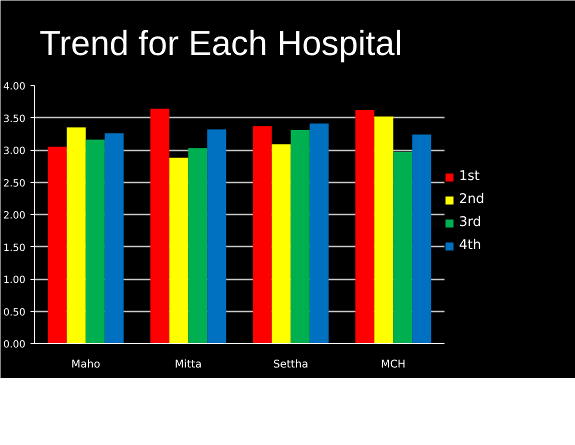  Describe the element at coordinates (470, 245) in the screenshot. I see `legend-label: 4th` at that location.